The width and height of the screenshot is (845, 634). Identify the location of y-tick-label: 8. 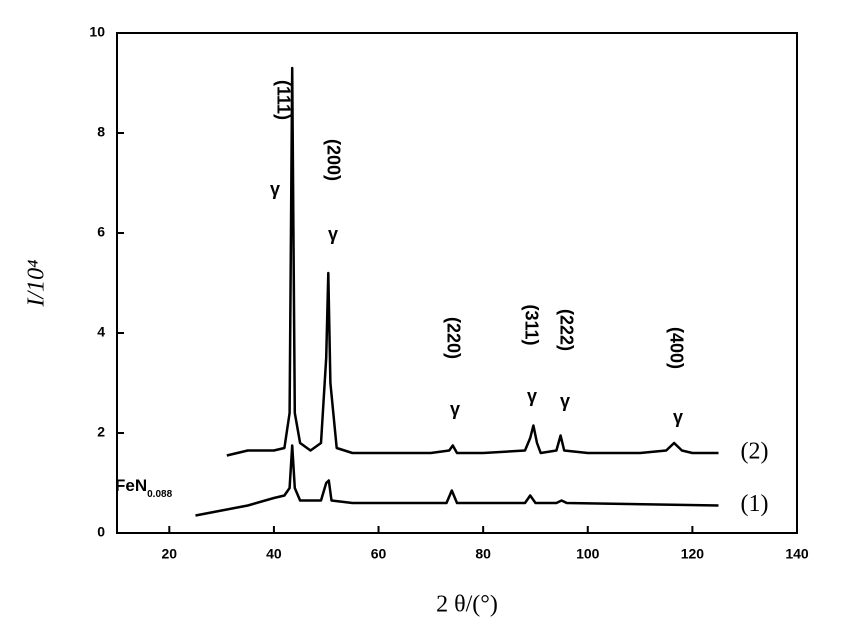
(101, 132).